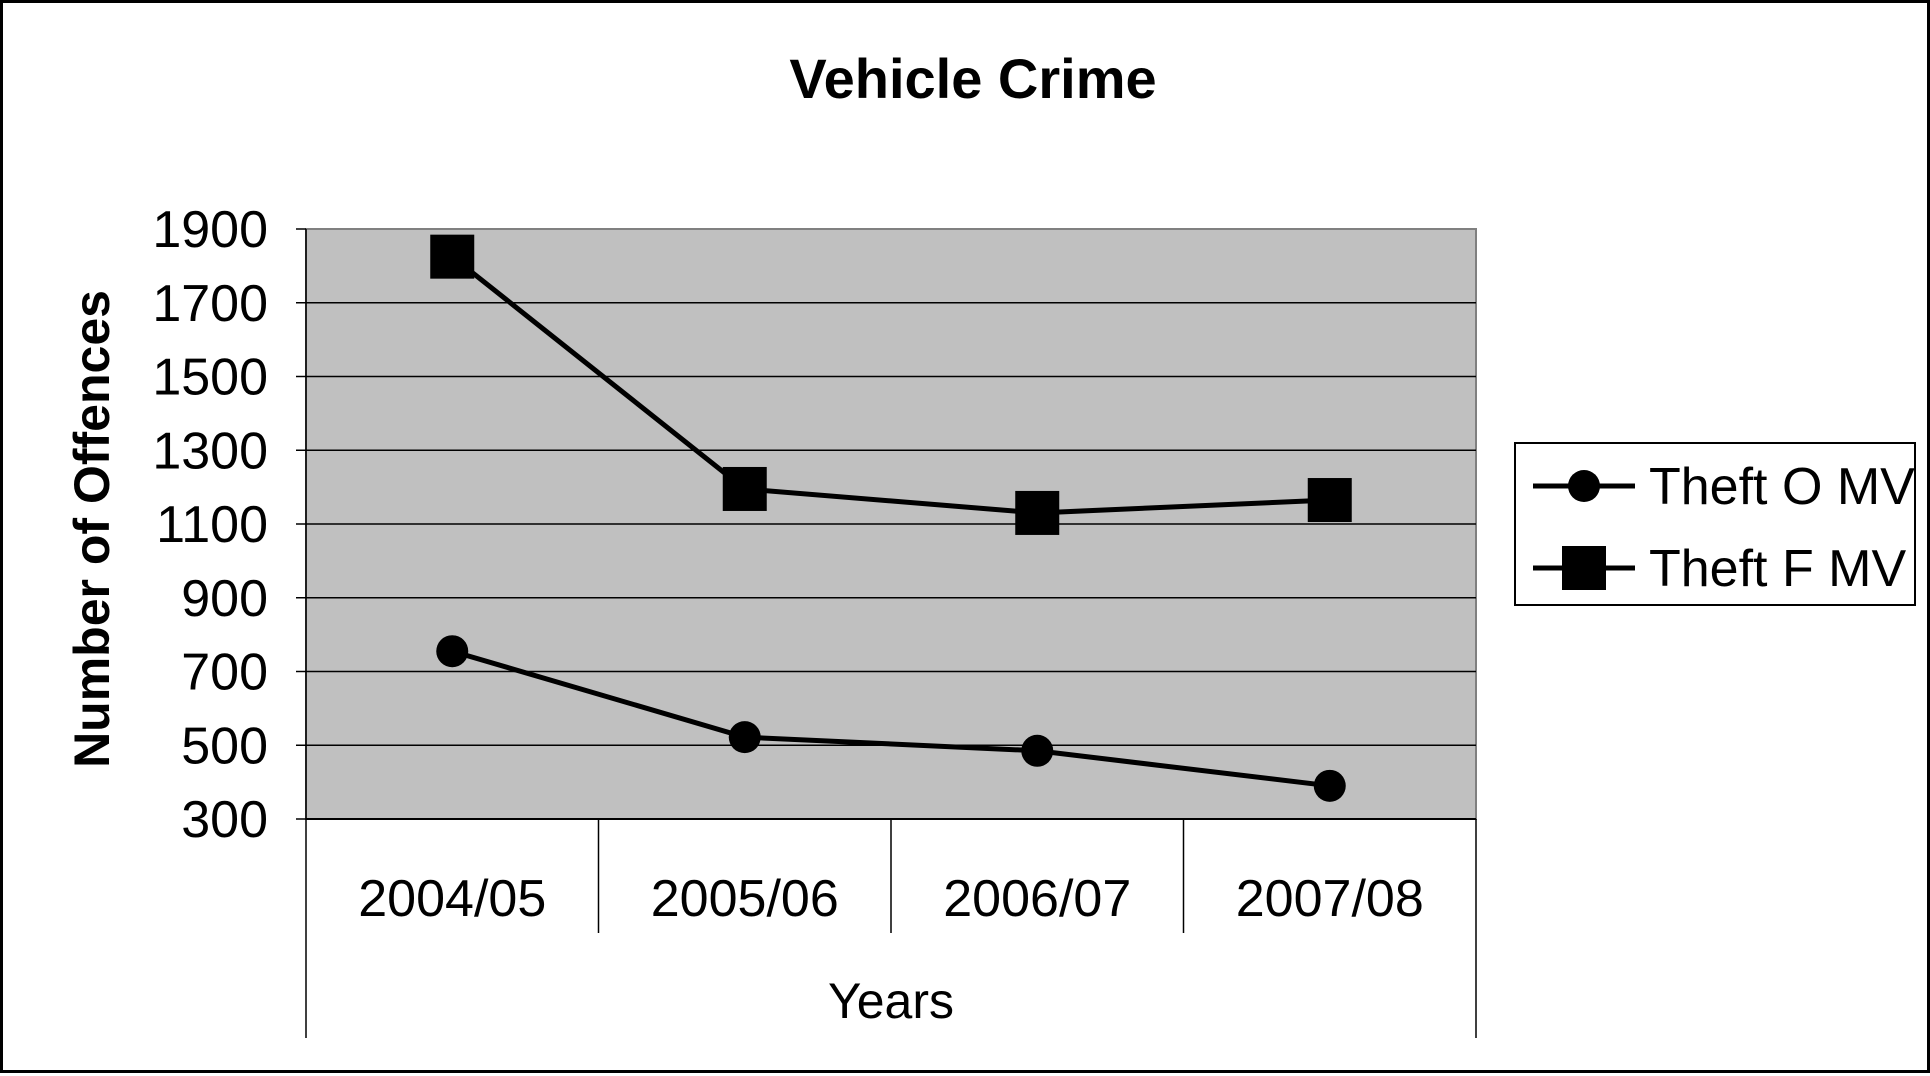 The image size is (1930, 1076). Describe the element at coordinates (224, 673) in the screenshot. I see `y-tick-label: 700` at that location.